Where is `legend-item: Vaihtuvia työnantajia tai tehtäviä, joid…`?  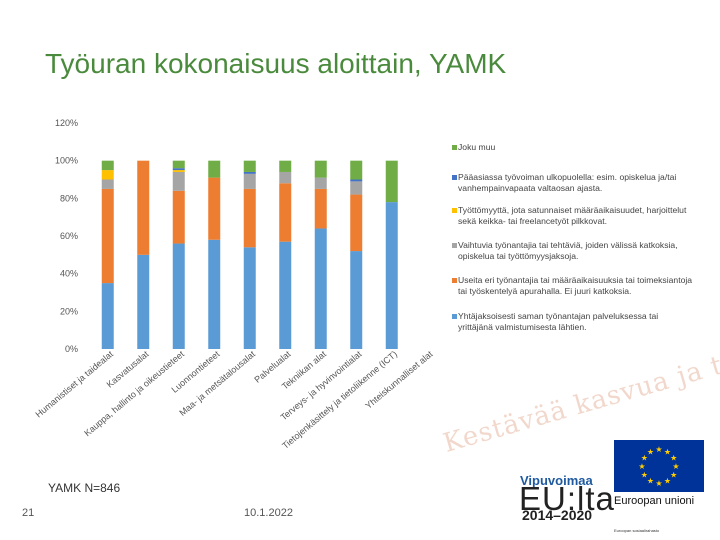
legend-item: Vaihtuvia työnantajia tai tehtäviä, joid… is located at coordinates (572, 251).